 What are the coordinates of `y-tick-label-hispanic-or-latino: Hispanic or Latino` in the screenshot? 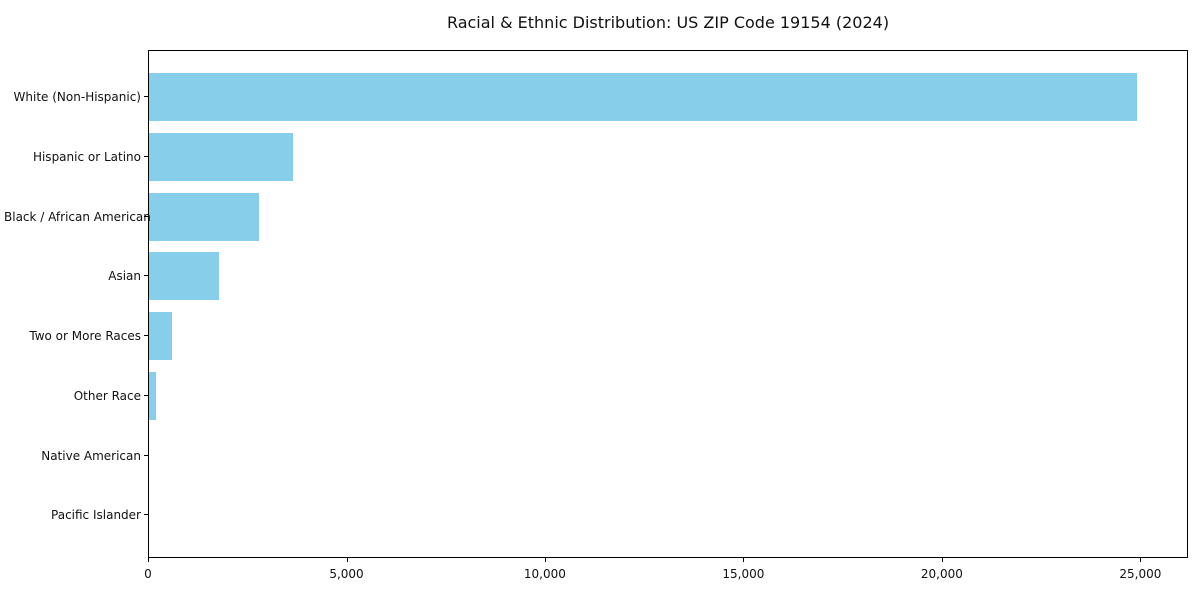 It's located at (86, 156).